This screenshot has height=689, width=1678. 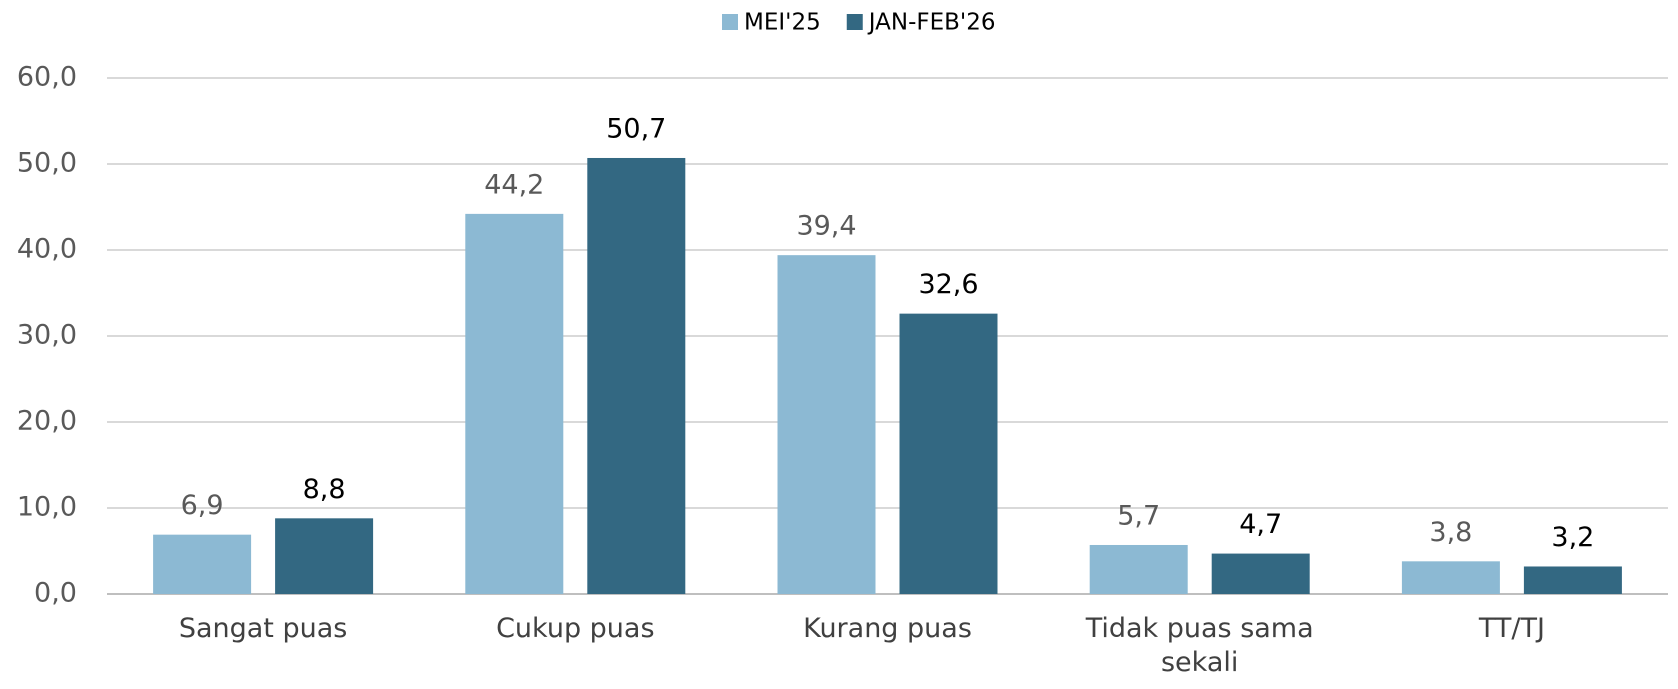 I want to click on y-tick-label: 10,0, so click(x=47, y=507).